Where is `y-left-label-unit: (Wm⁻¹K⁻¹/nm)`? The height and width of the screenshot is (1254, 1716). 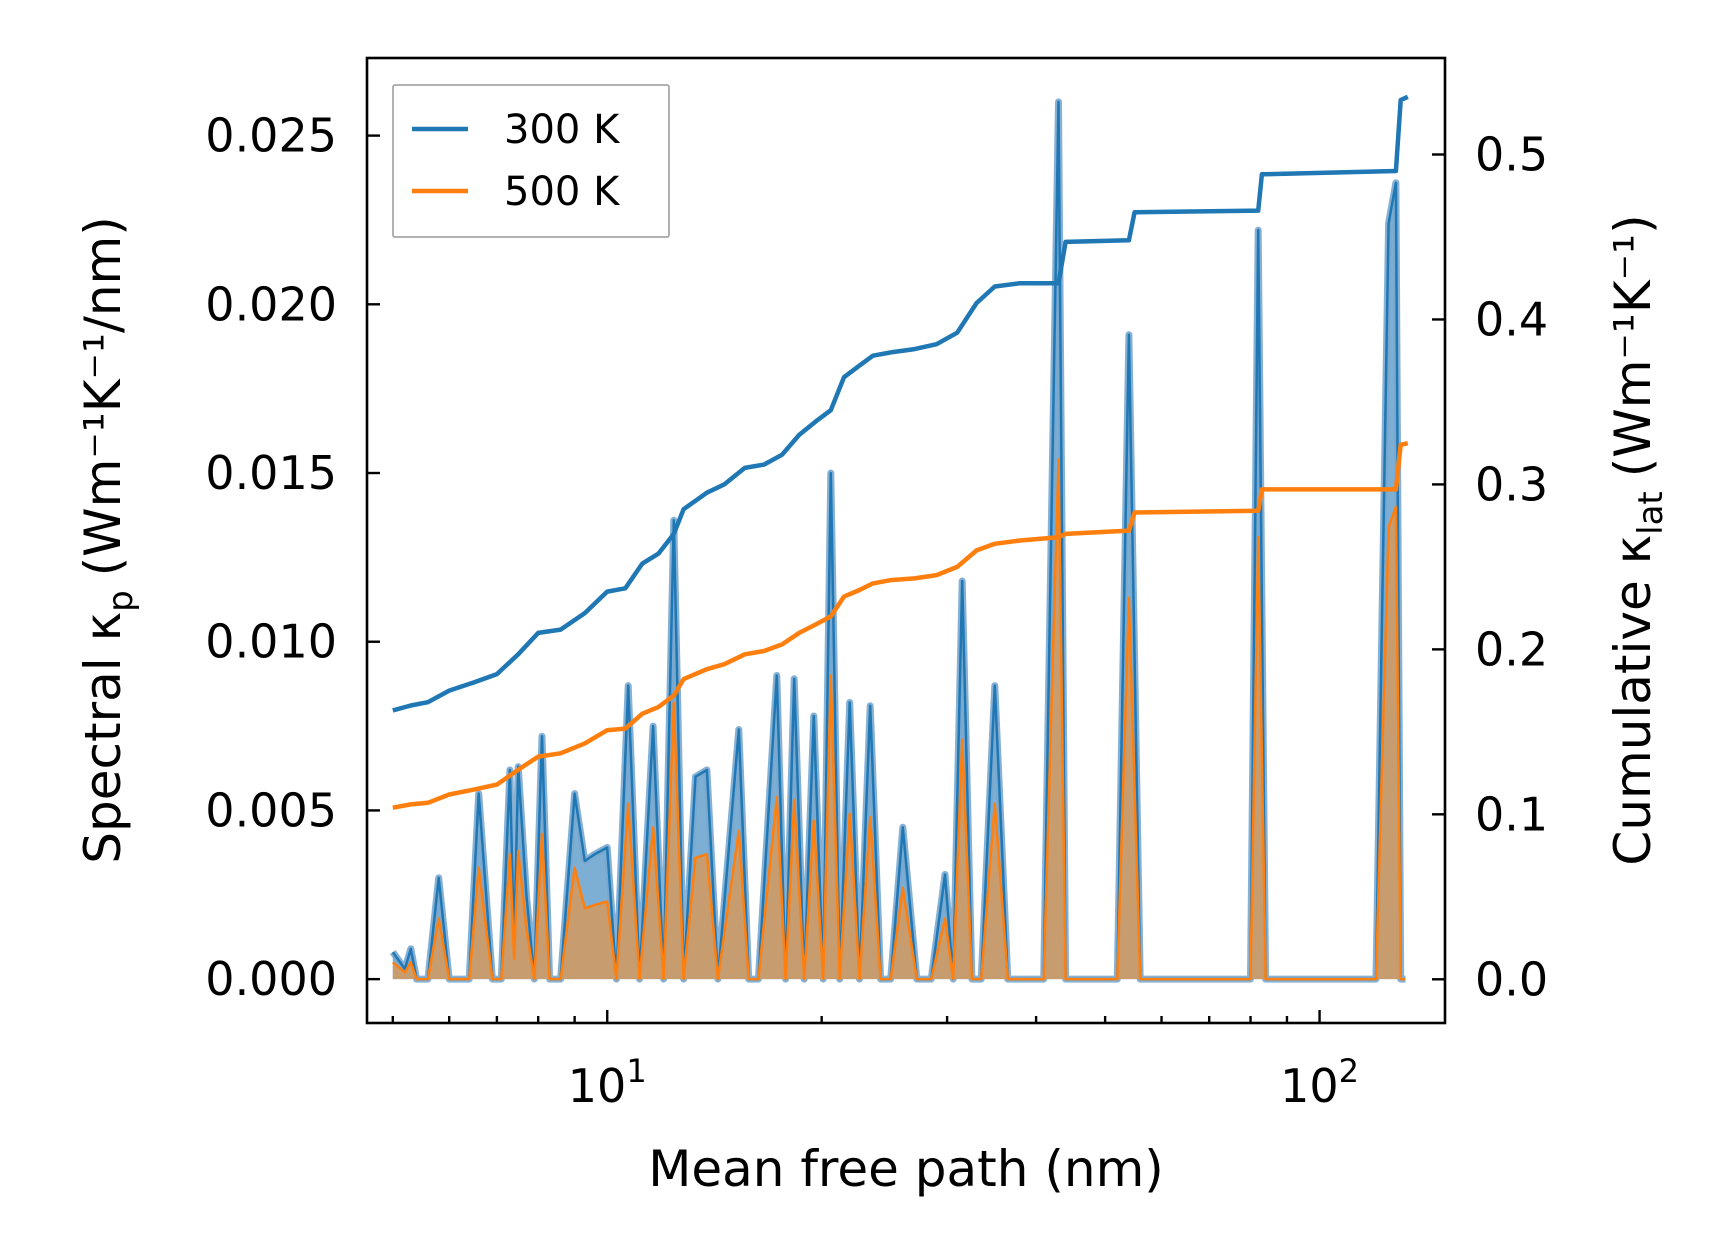 y-left-label-unit: (Wm⁻¹K⁻¹/nm) is located at coordinates (103, 396).